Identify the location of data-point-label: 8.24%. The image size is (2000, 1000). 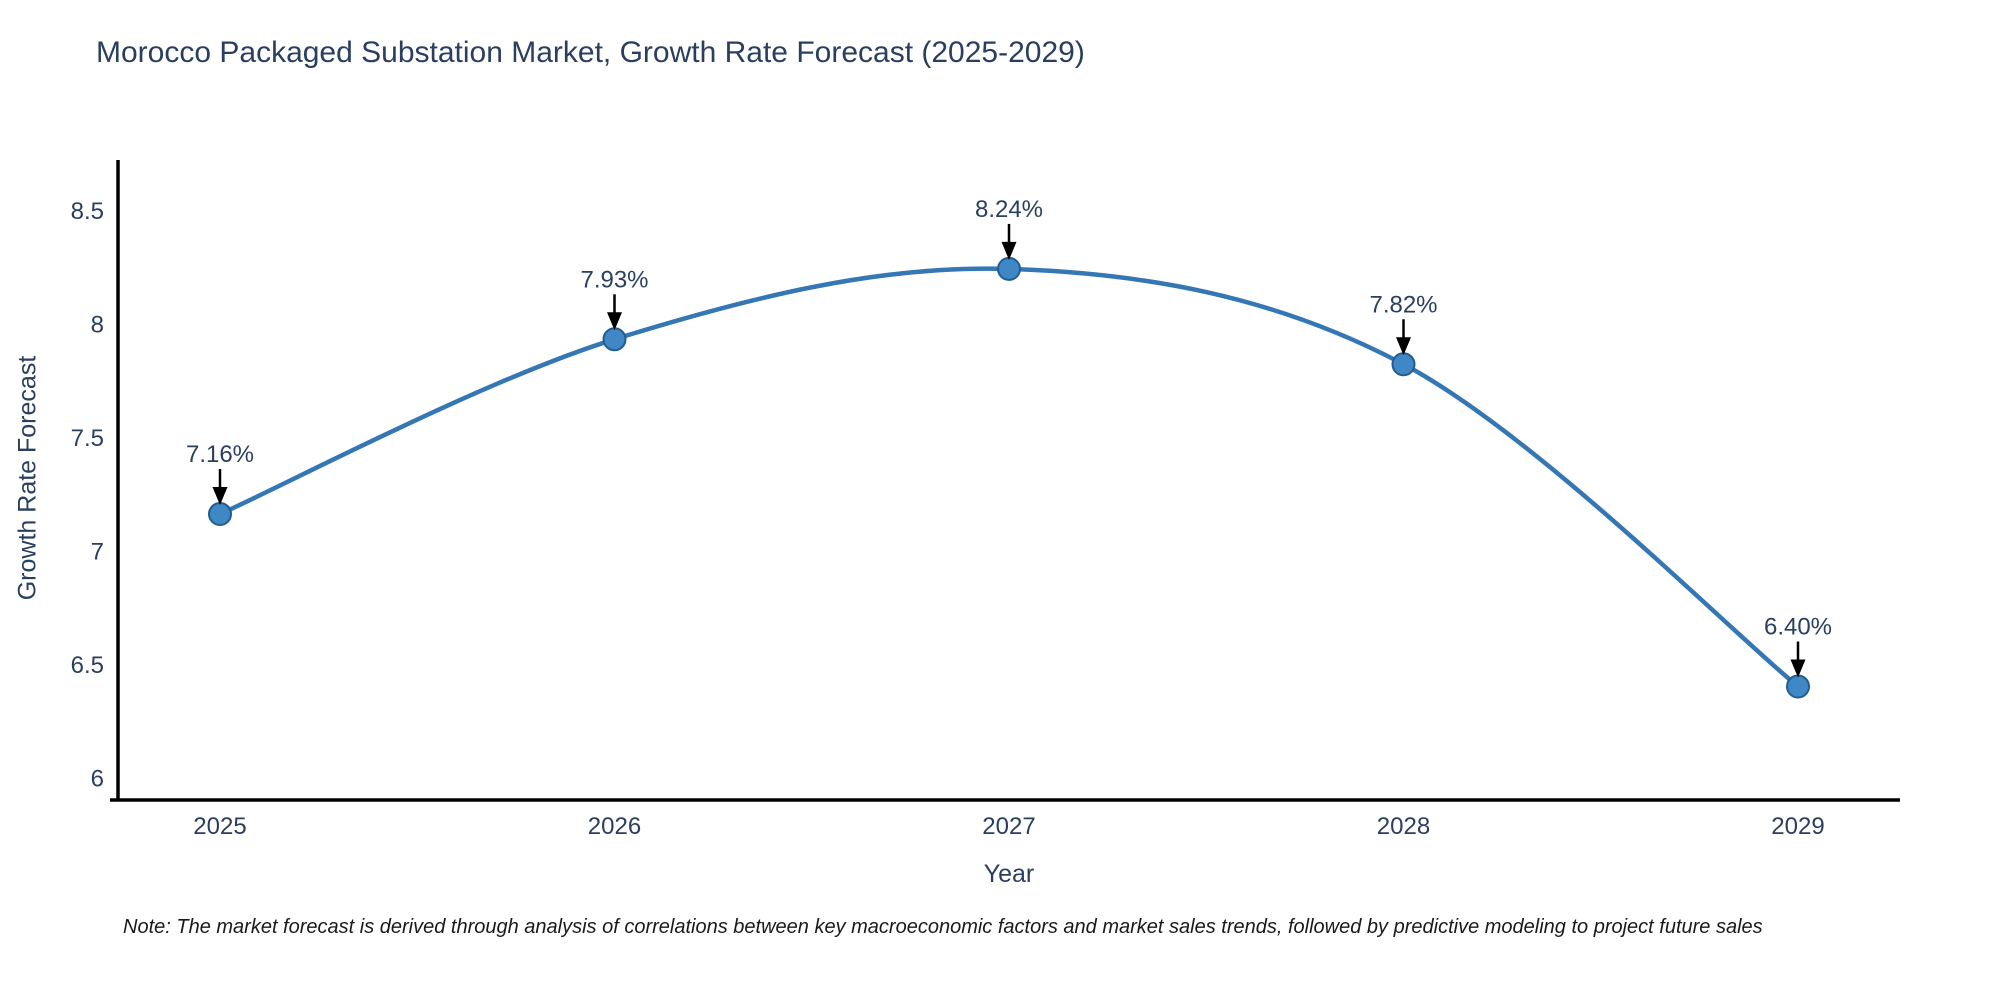
(1009, 209).